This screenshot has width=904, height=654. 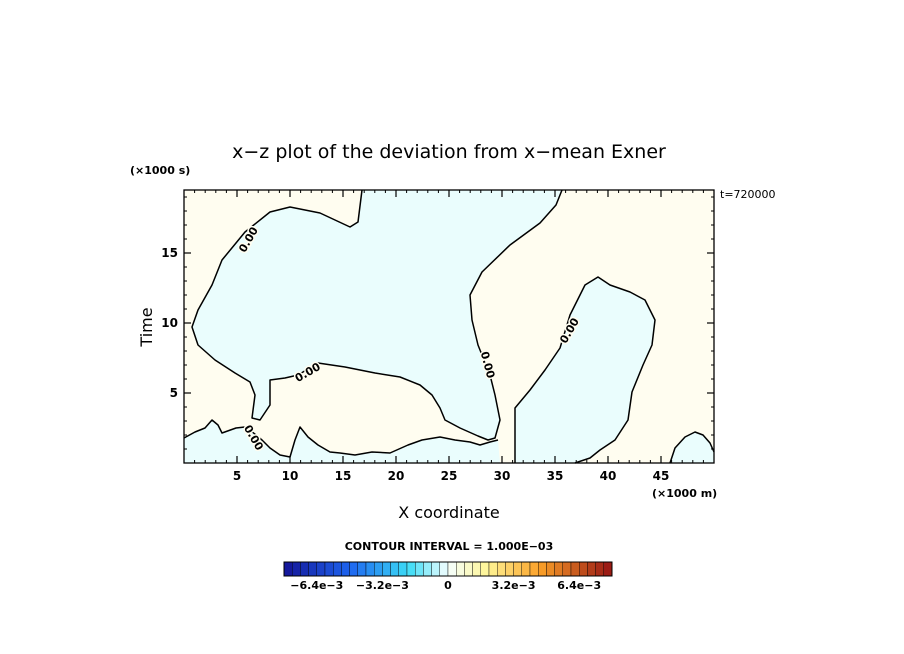 I want to click on x-scale-note: (×1000 m), so click(x=684, y=493).